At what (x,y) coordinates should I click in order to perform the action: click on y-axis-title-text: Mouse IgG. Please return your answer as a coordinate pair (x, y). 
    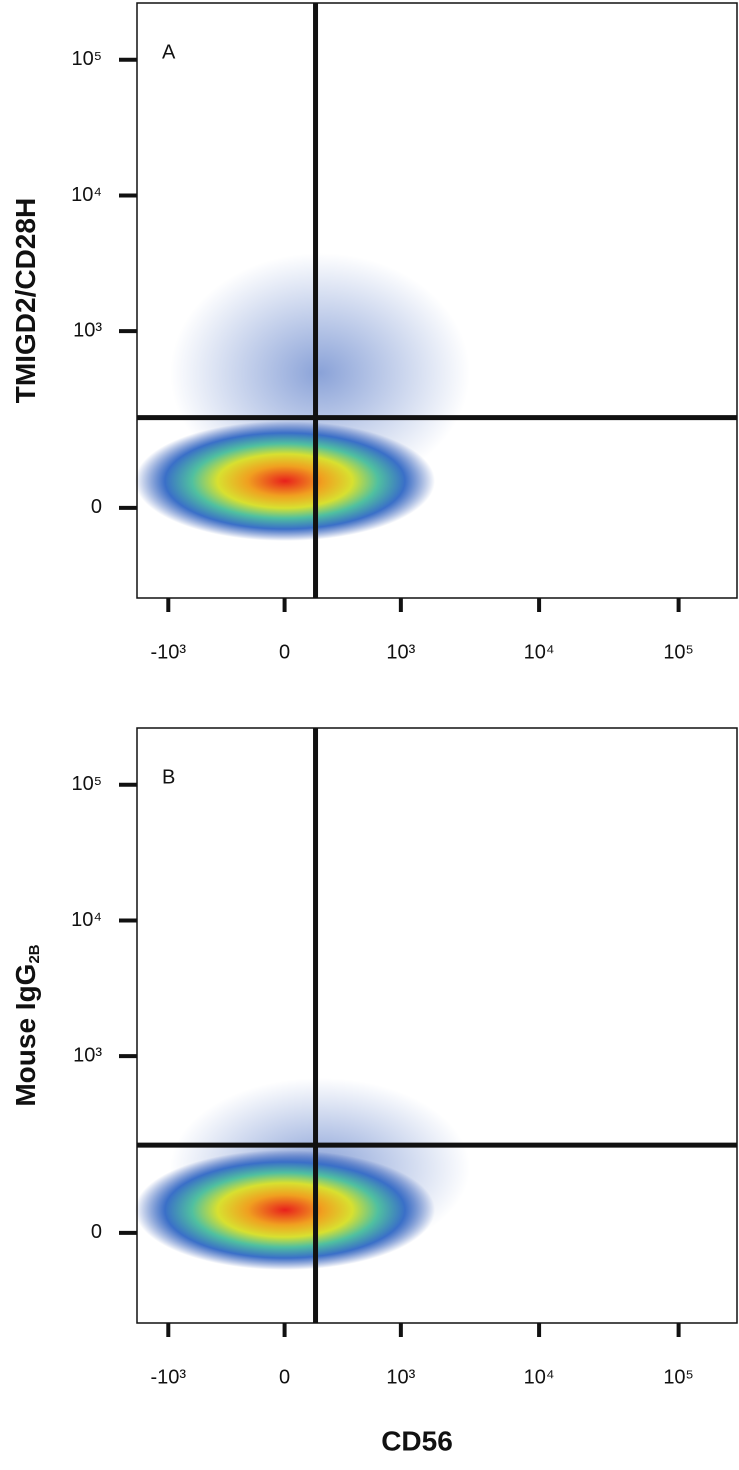
    Looking at the image, I should click on (25, 1035).